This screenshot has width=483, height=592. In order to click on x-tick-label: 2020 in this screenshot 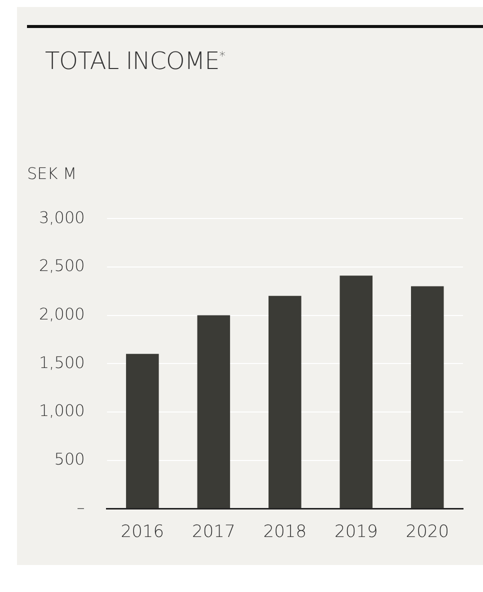, I will do `click(428, 532)`.